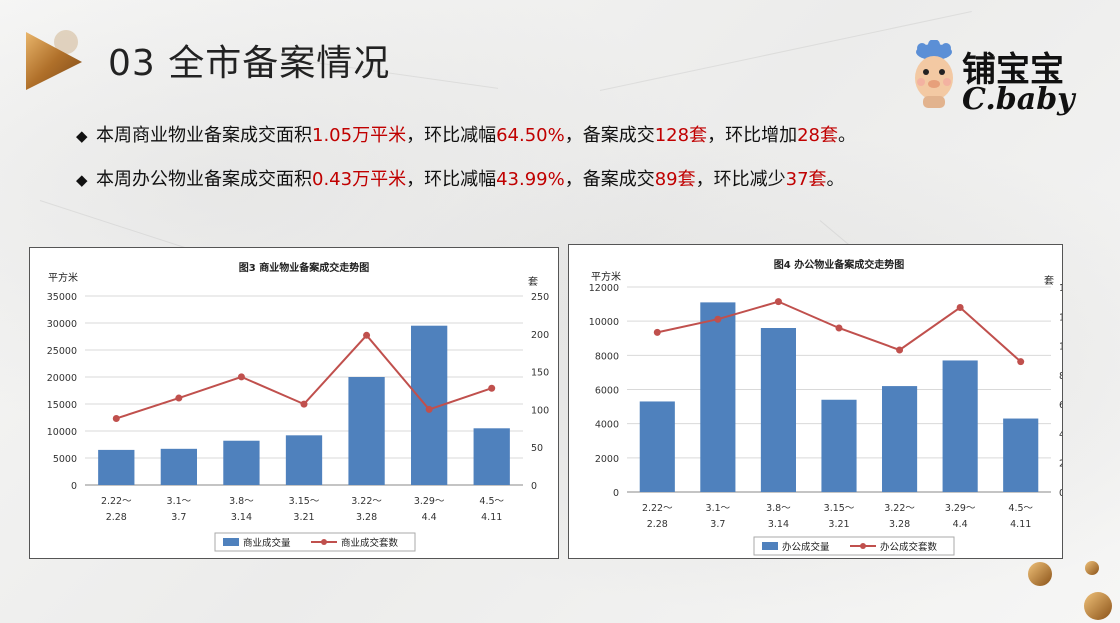 This screenshot has width=1120, height=623. Describe the element at coordinates (854, 546) in the screenshot. I see `legend: 办公成交量 办公成交套数` at that location.